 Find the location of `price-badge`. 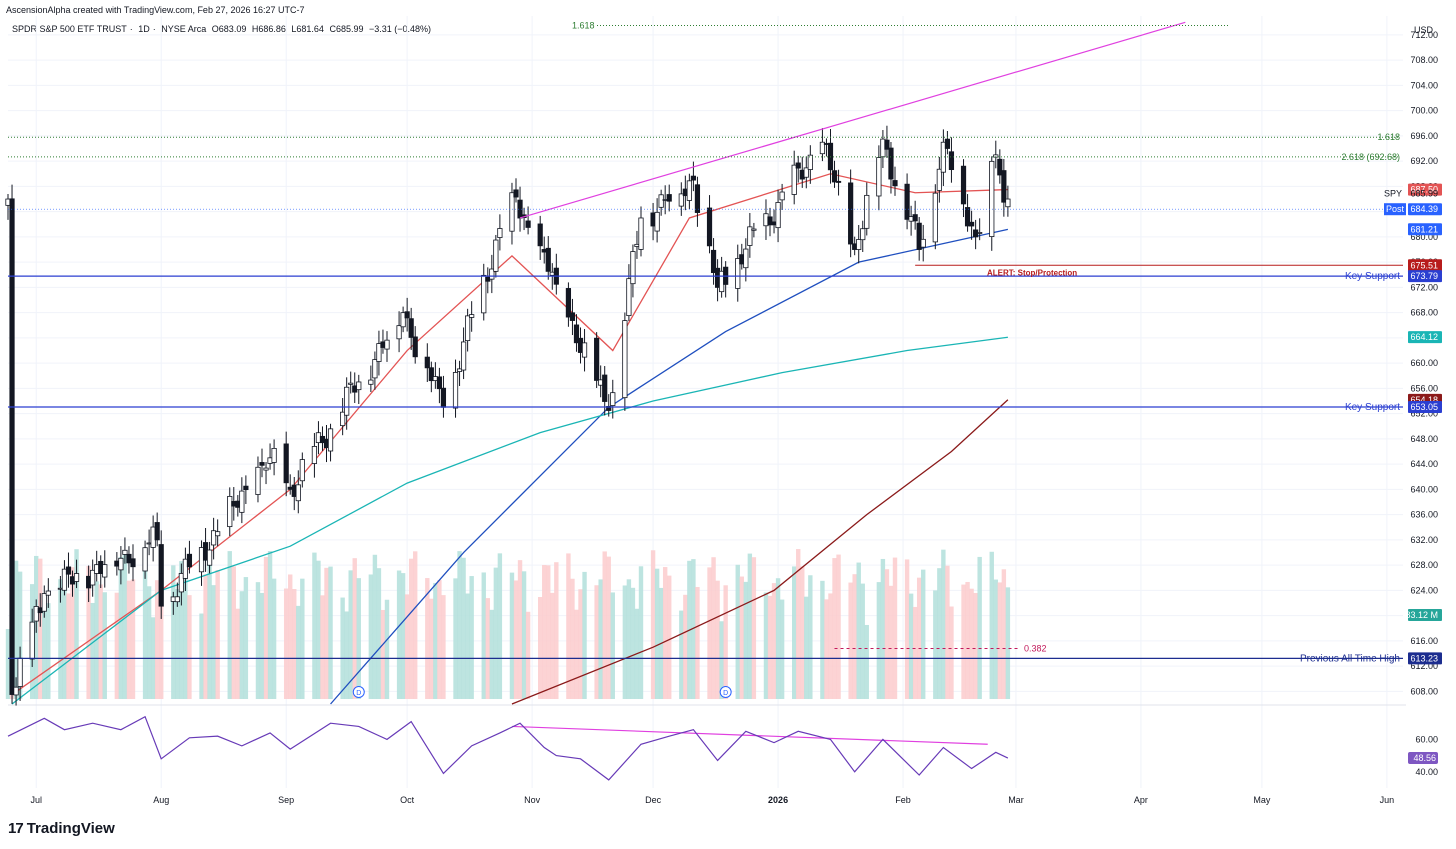

price-badge is located at coordinates (1425, 337).